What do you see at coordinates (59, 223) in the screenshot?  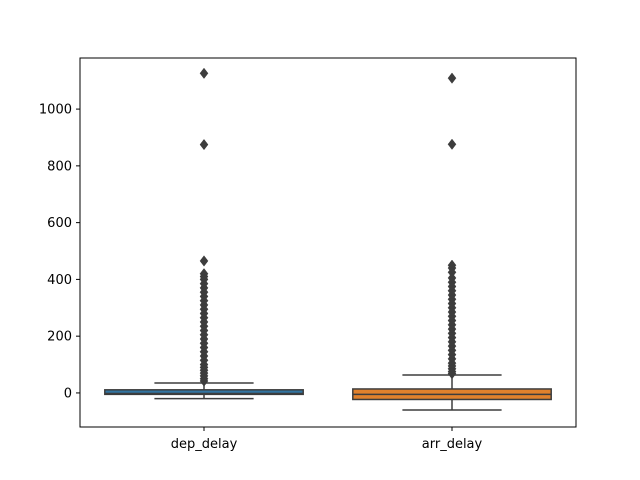 I see `y-tick-label: 600` at bounding box center [59, 223].